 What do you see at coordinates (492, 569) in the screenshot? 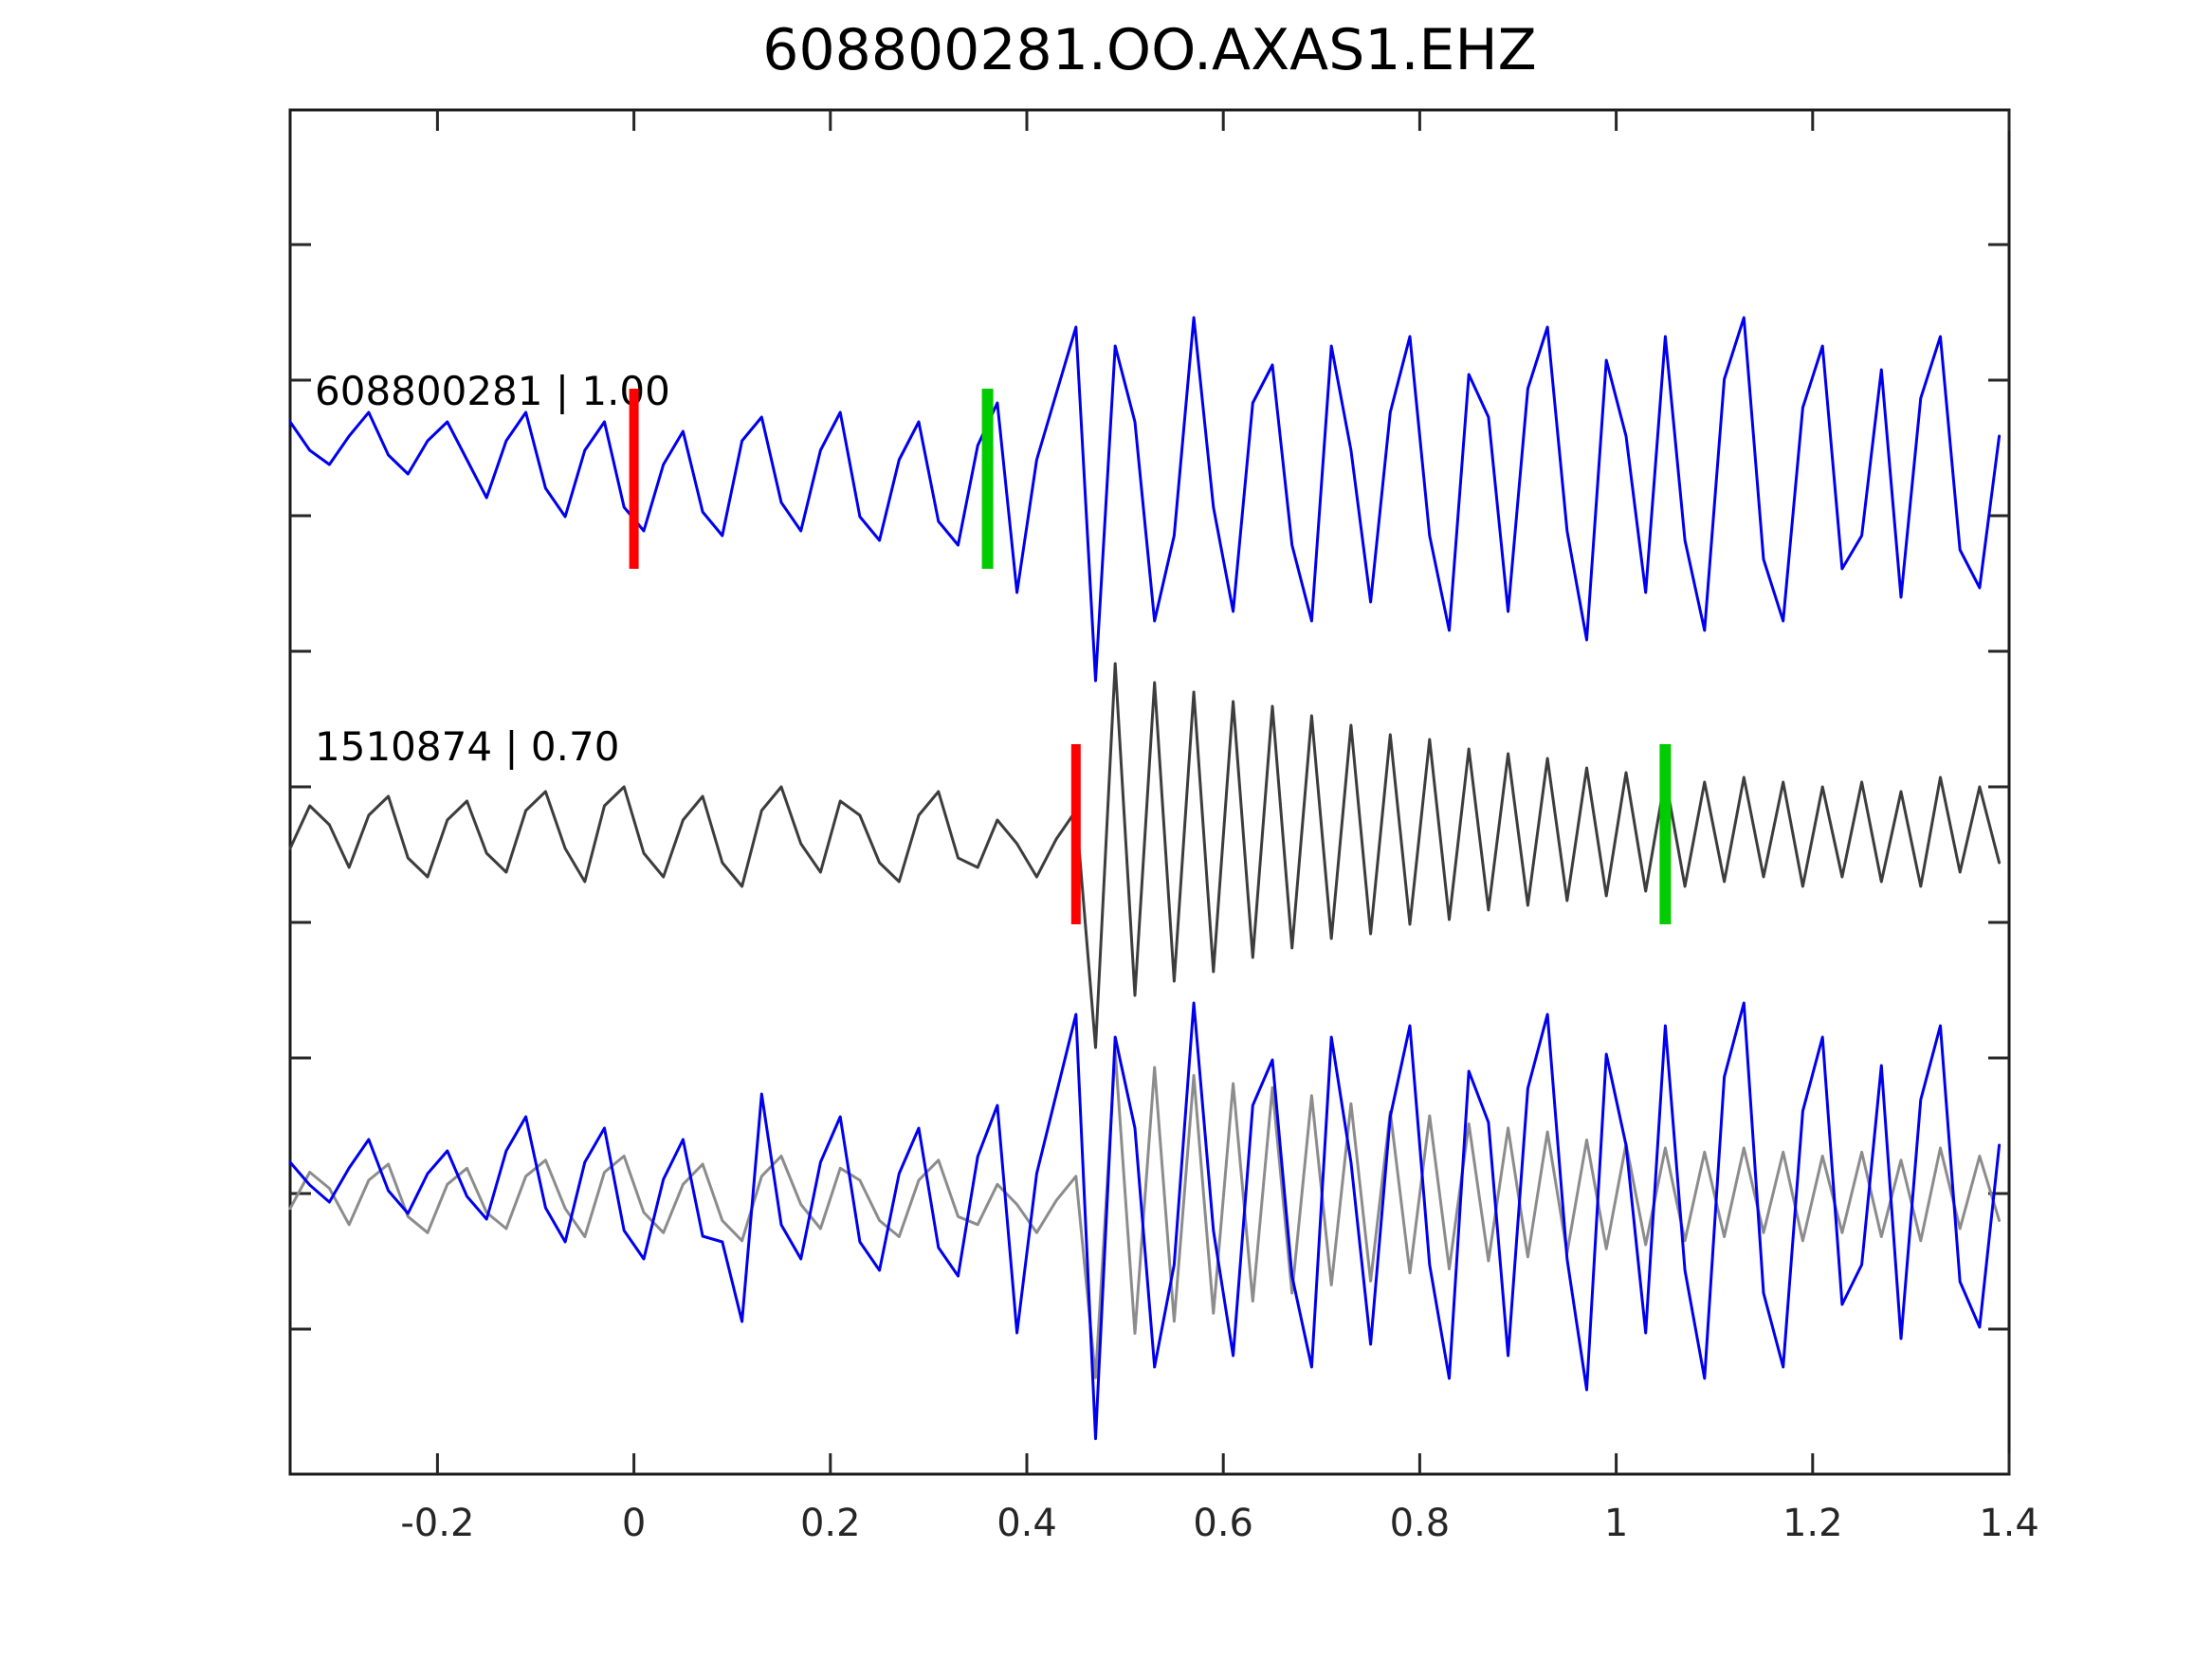
I see `trace-labels: 608800281 | 1.00 1510874 | 0.70` at bounding box center [492, 569].